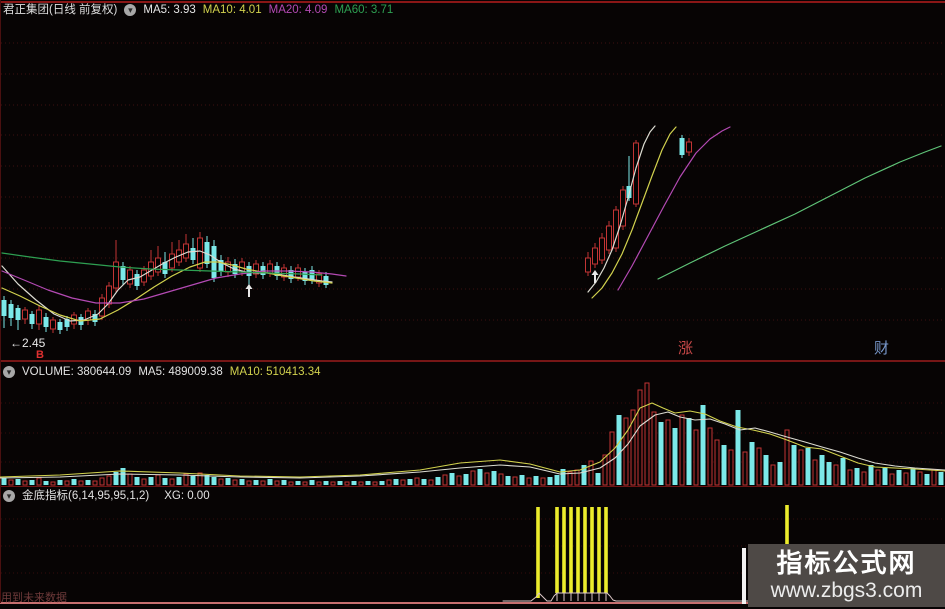  I want to click on watermark-site-url: www.zbgs3.com, so click(846, 590).